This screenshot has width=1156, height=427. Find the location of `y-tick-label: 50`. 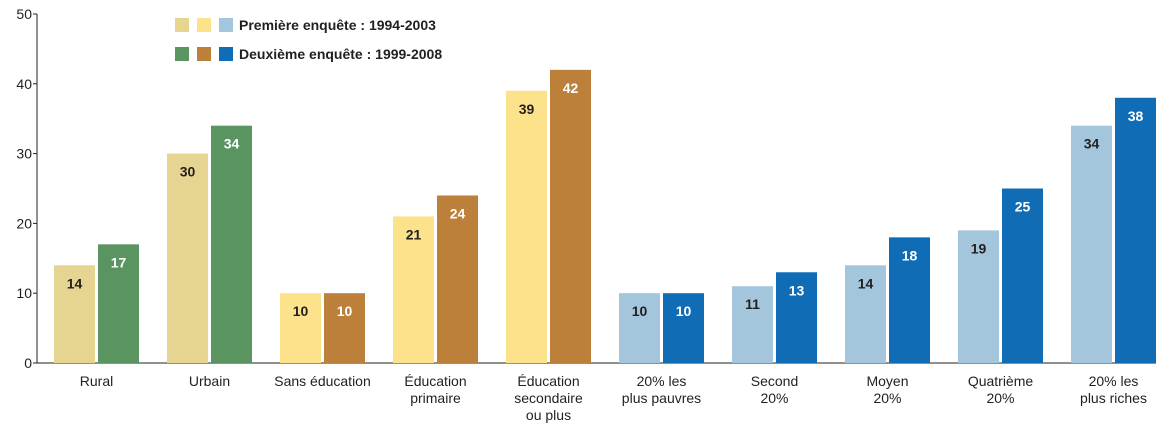

y-tick-label: 50 is located at coordinates (24, 14).